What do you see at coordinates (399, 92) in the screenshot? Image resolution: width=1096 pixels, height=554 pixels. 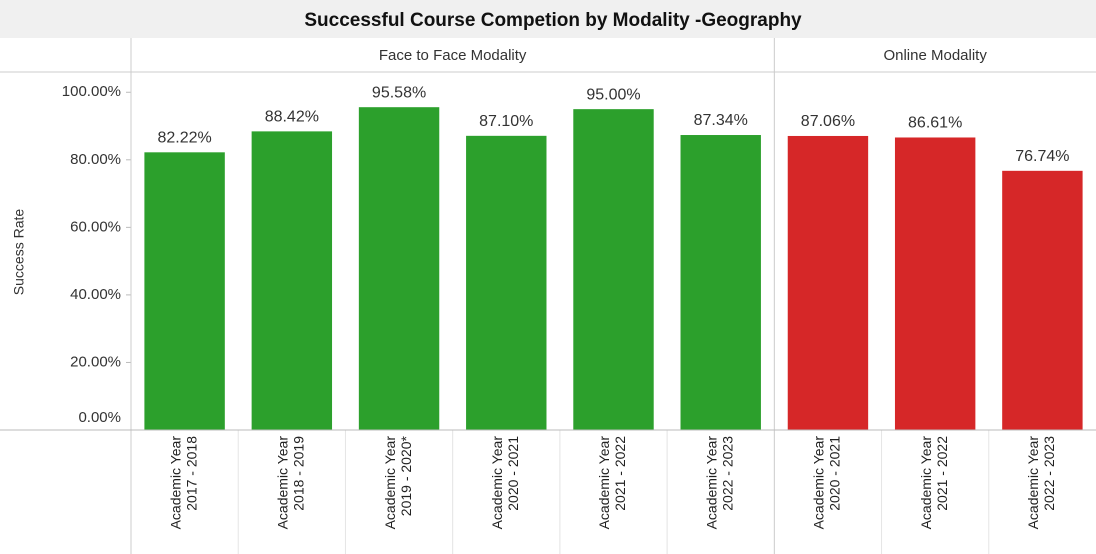 I see `value-label: 95.58%` at bounding box center [399, 92].